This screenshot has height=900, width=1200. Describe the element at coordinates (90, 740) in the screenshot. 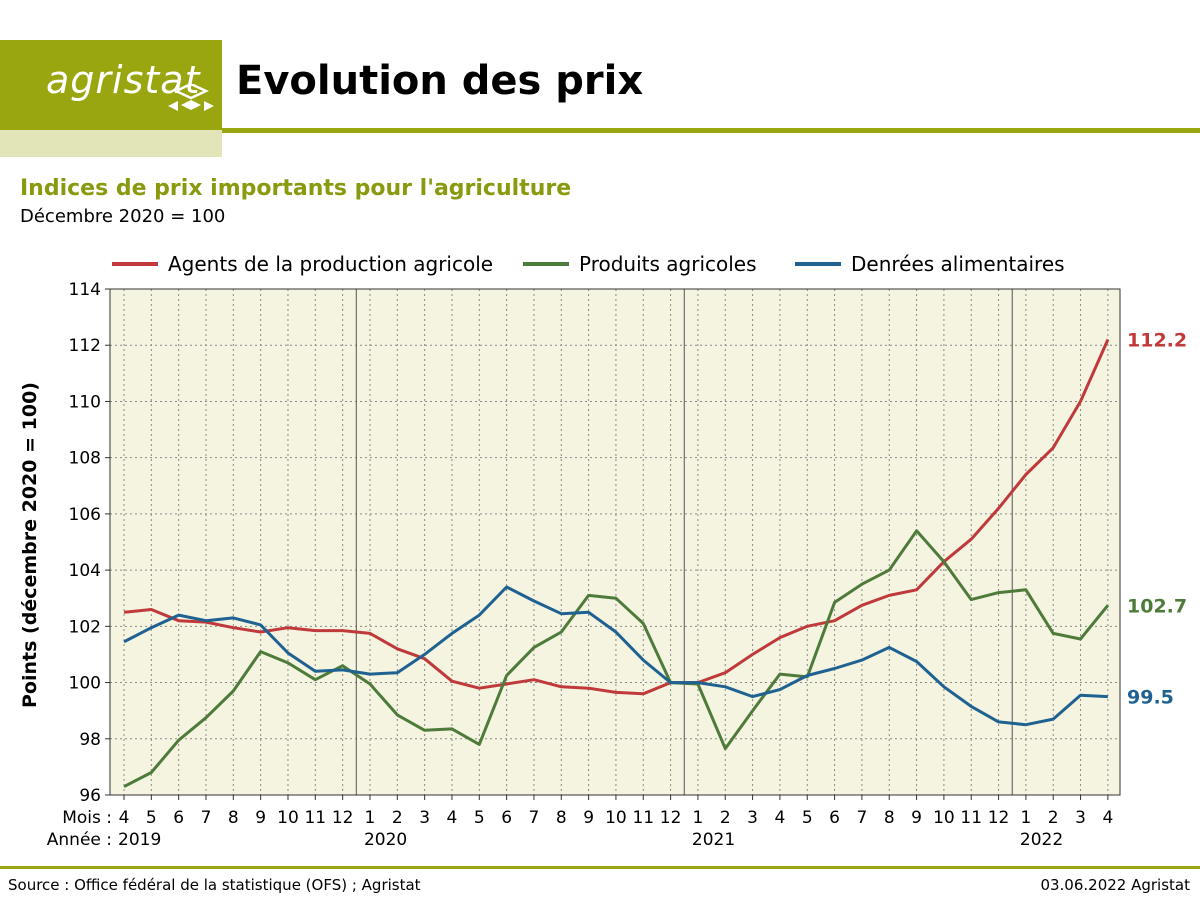

I see `y-tick-label: 98` at that location.